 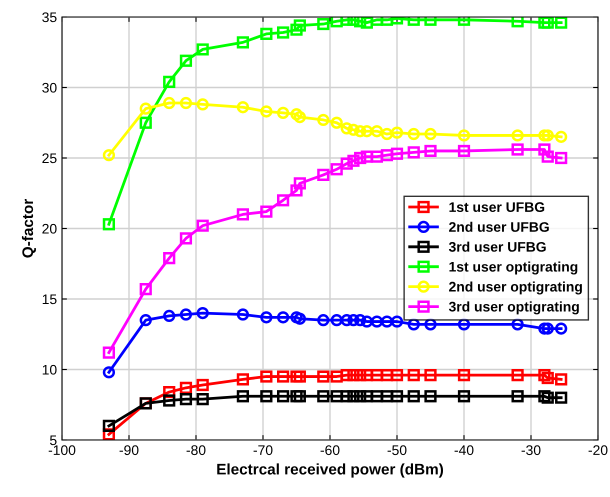 What do you see at coordinates (515, 287) in the screenshot?
I see `legend-label: 2nd user optigrating` at bounding box center [515, 287].